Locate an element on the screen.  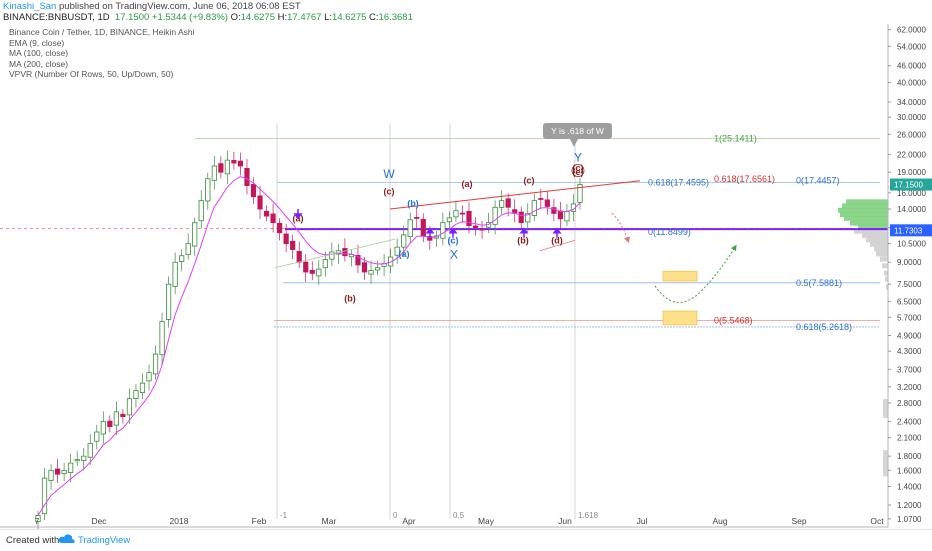
fib-label: 0.618(5.2618) is located at coordinates (824, 327).